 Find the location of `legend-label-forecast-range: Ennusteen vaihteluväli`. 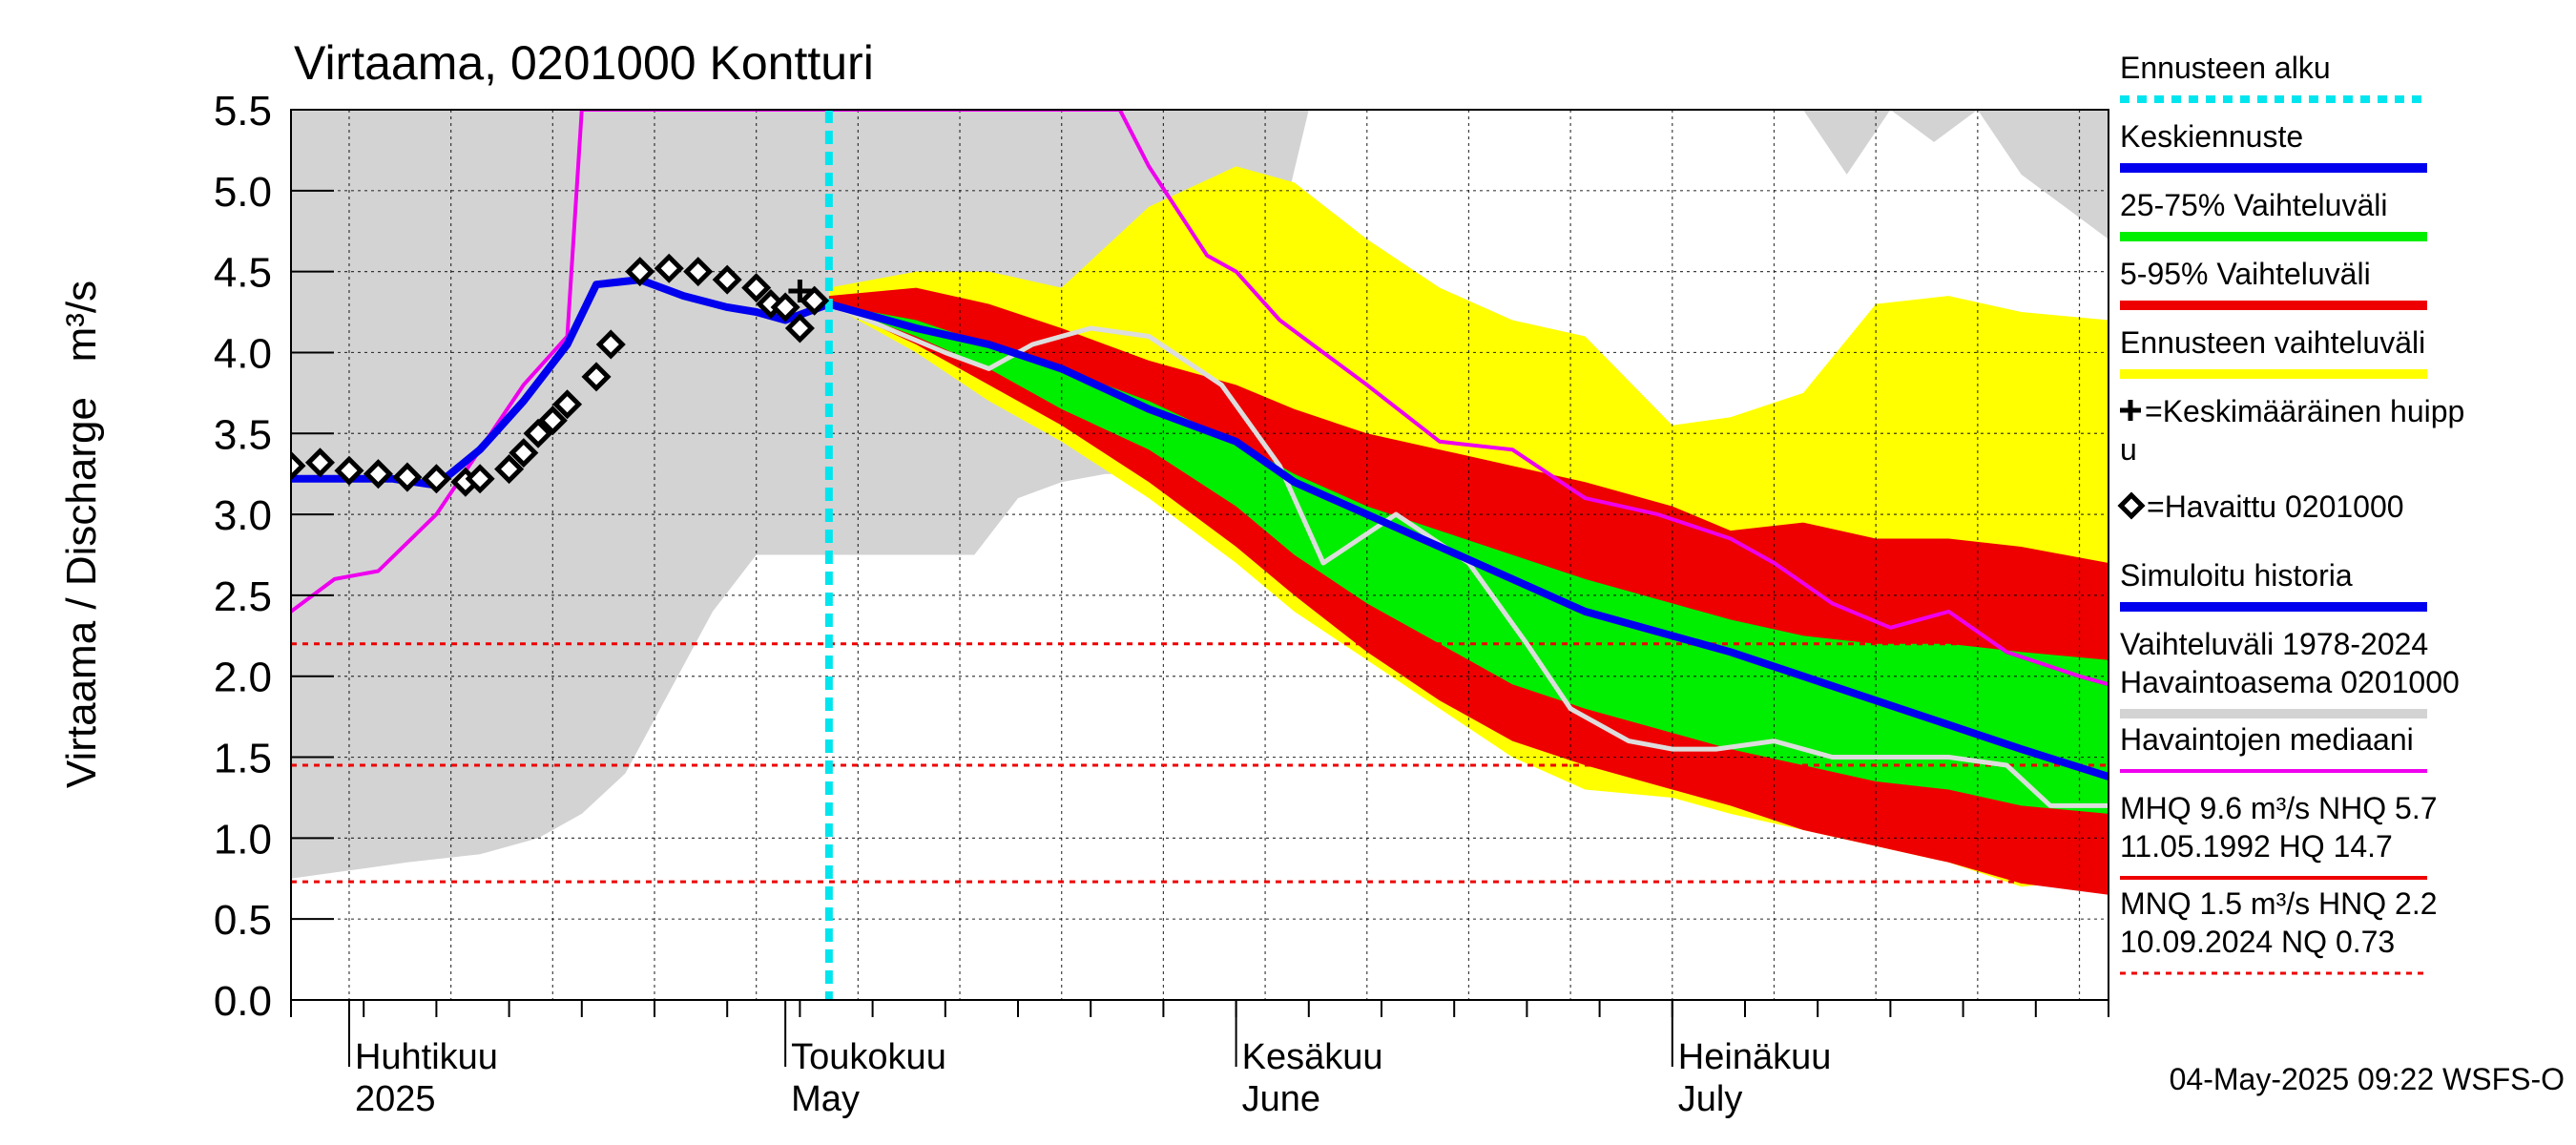

legend-label-forecast-range: Ennusteen vaihteluväli is located at coordinates (2272, 342).